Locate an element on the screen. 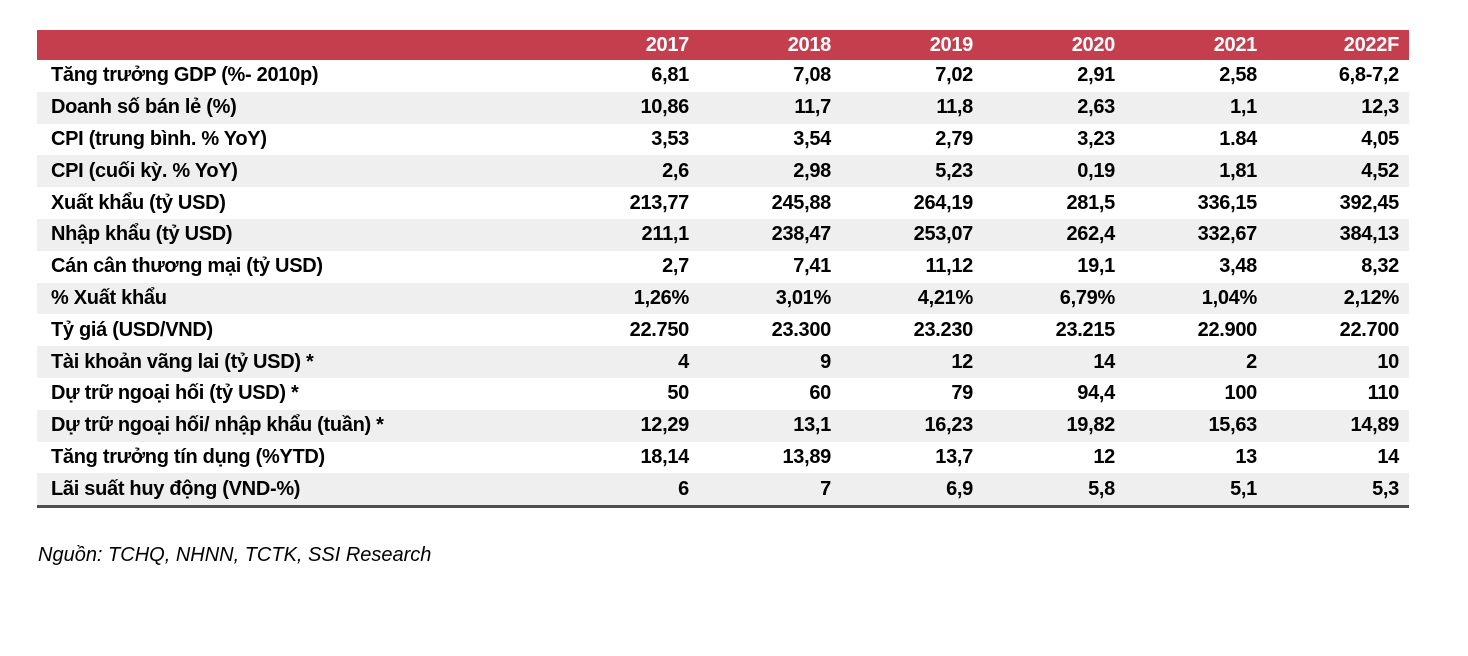 The height and width of the screenshot is (656, 1468). table-cell: 3,48 is located at coordinates (1238, 266).